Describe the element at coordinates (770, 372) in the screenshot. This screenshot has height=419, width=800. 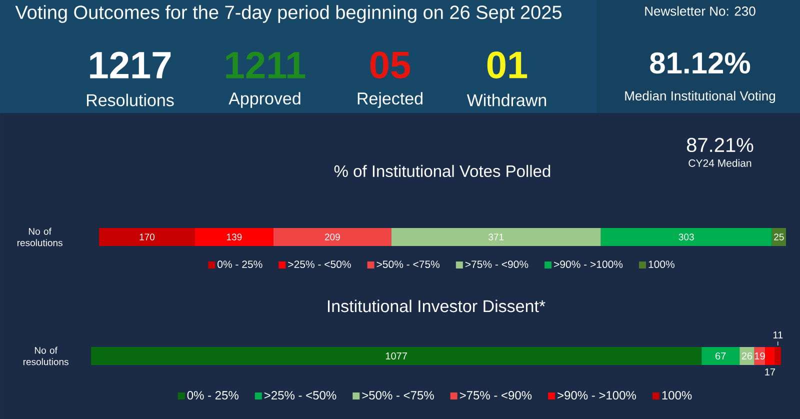
I see `data-label: 17` at that location.